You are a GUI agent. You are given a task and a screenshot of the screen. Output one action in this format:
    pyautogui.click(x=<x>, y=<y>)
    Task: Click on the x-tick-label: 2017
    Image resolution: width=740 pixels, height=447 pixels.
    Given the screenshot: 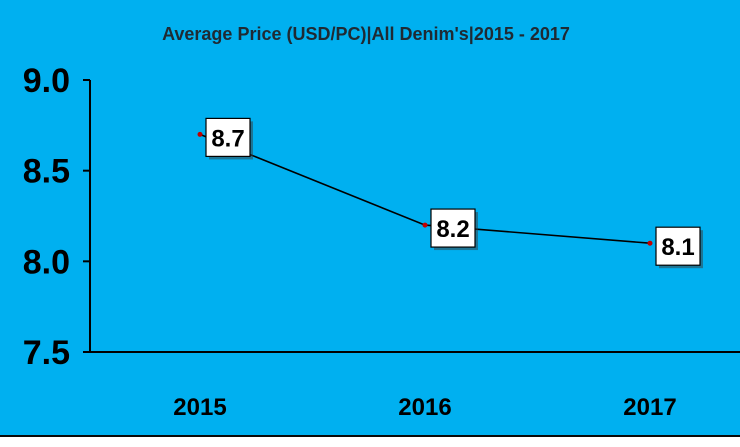 What is the action you would take?
    pyautogui.click(x=649, y=407)
    